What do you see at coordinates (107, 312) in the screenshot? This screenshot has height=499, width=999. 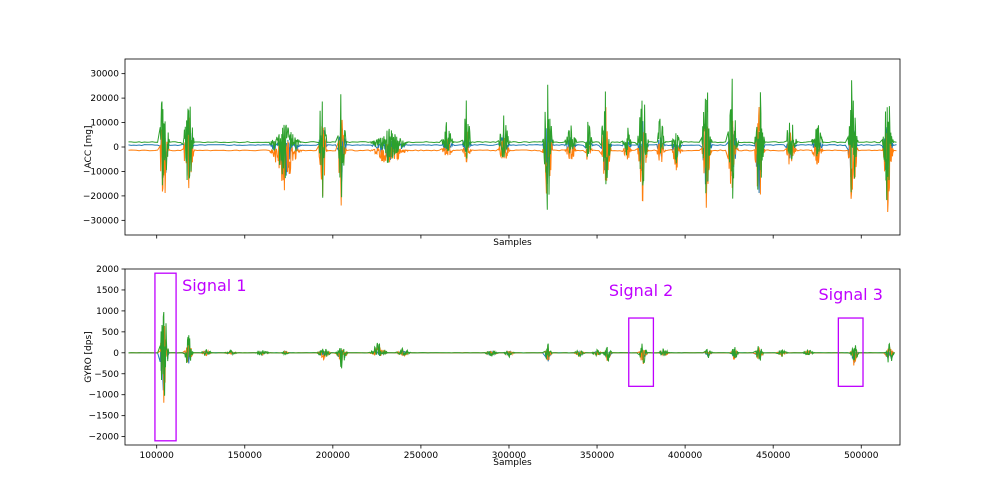 I see `y-tick-label: 1000` at bounding box center [107, 312].